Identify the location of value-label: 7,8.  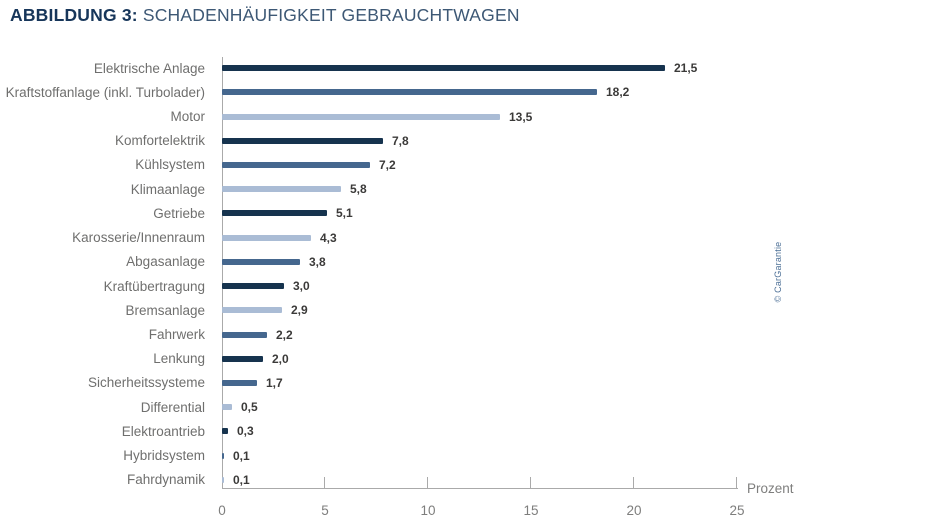
(400, 140).